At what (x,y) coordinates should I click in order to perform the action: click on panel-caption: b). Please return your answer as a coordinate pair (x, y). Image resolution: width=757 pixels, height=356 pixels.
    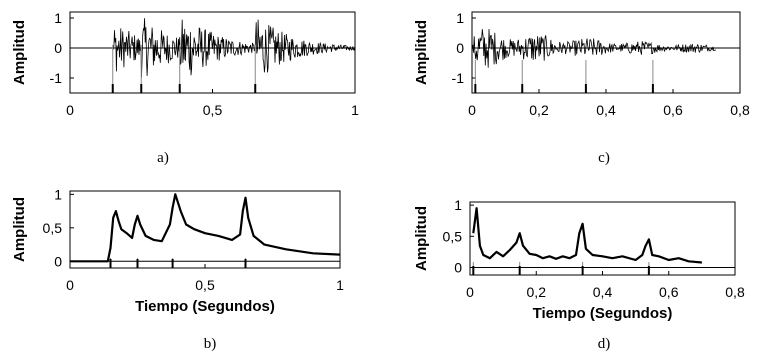
    Looking at the image, I should click on (210, 344).